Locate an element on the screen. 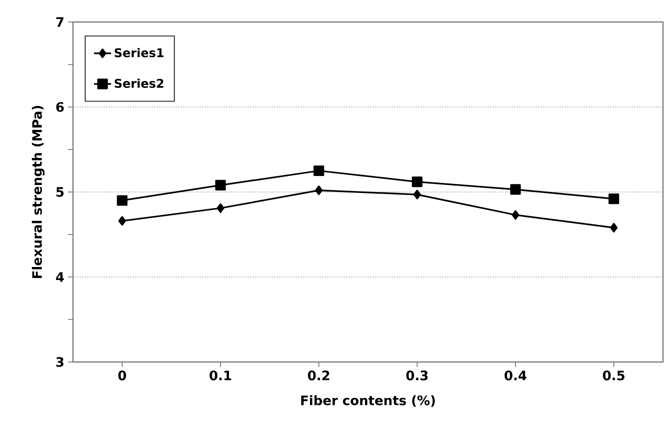  legend-label: Series1 is located at coordinates (139, 53).